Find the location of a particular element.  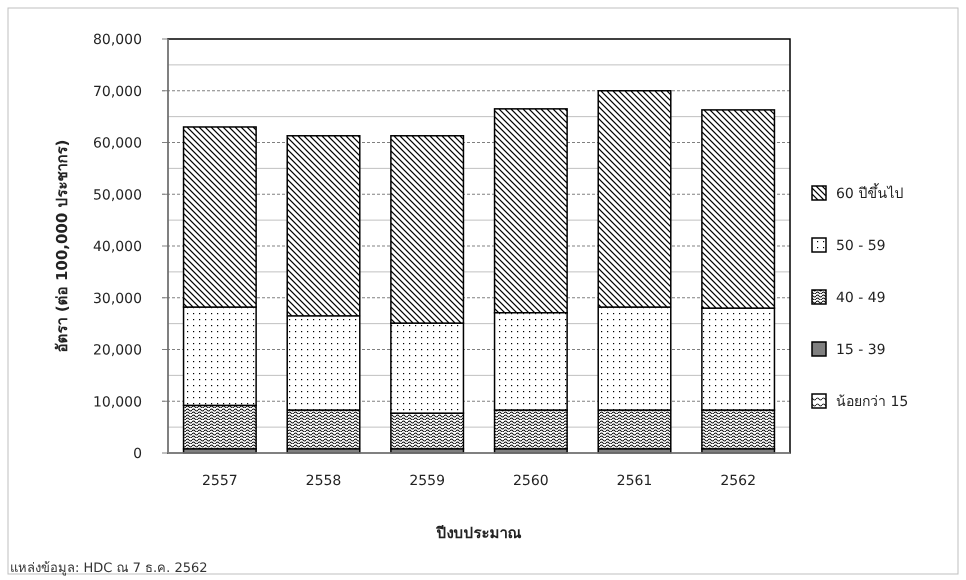

y-axis-title: อัตรา (ต่อ 100,000 ประชากร) is located at coordinates (62, 246).